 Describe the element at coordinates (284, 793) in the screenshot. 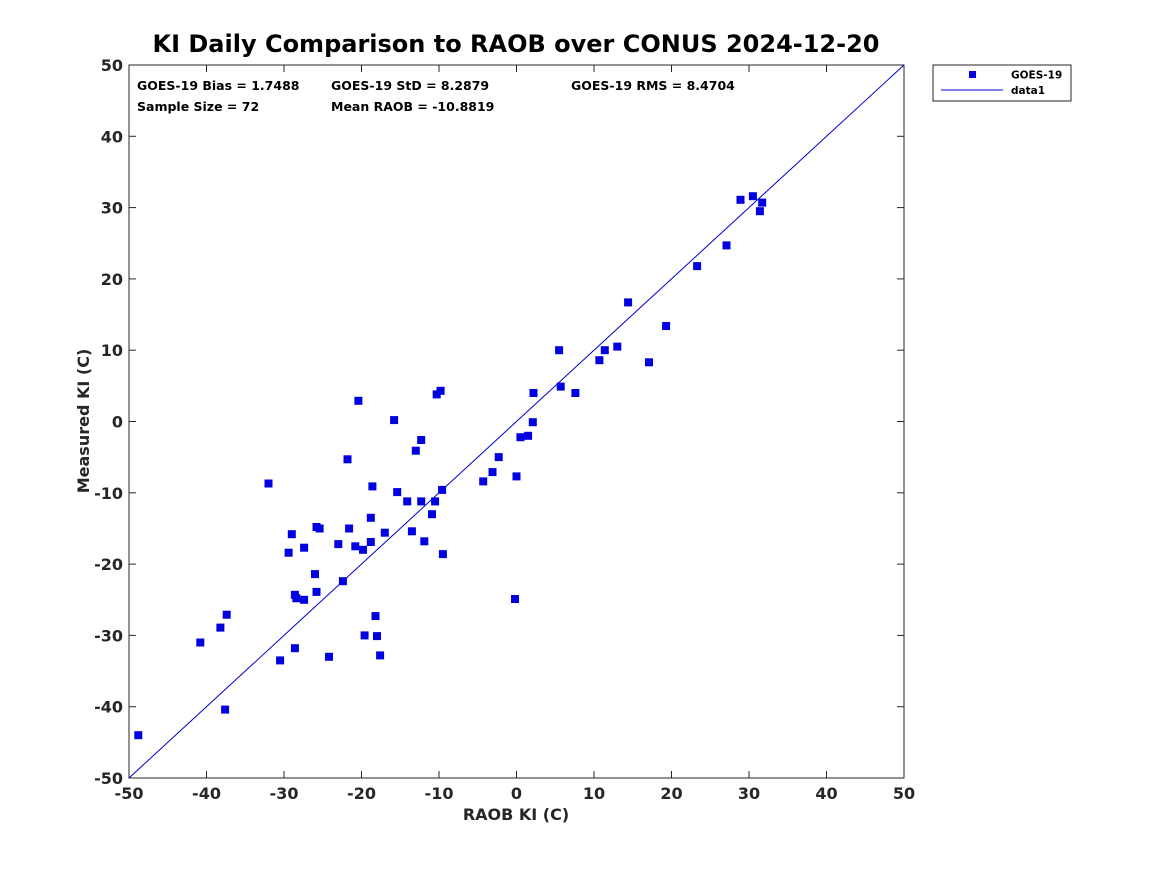

I see `x-tick-label: -30` at that location.